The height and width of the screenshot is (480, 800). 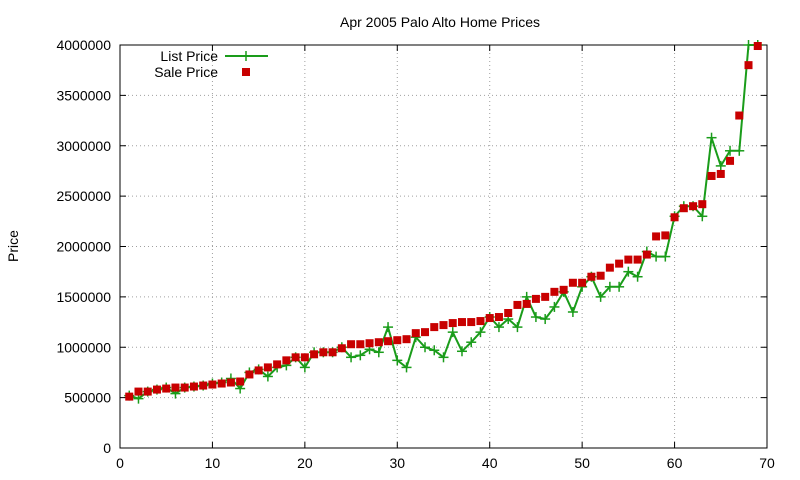 What do you see at coordinates (83, 45) in the screenshot?
I see `y-tick-label: 4000000` at bounding box center [83, 45].